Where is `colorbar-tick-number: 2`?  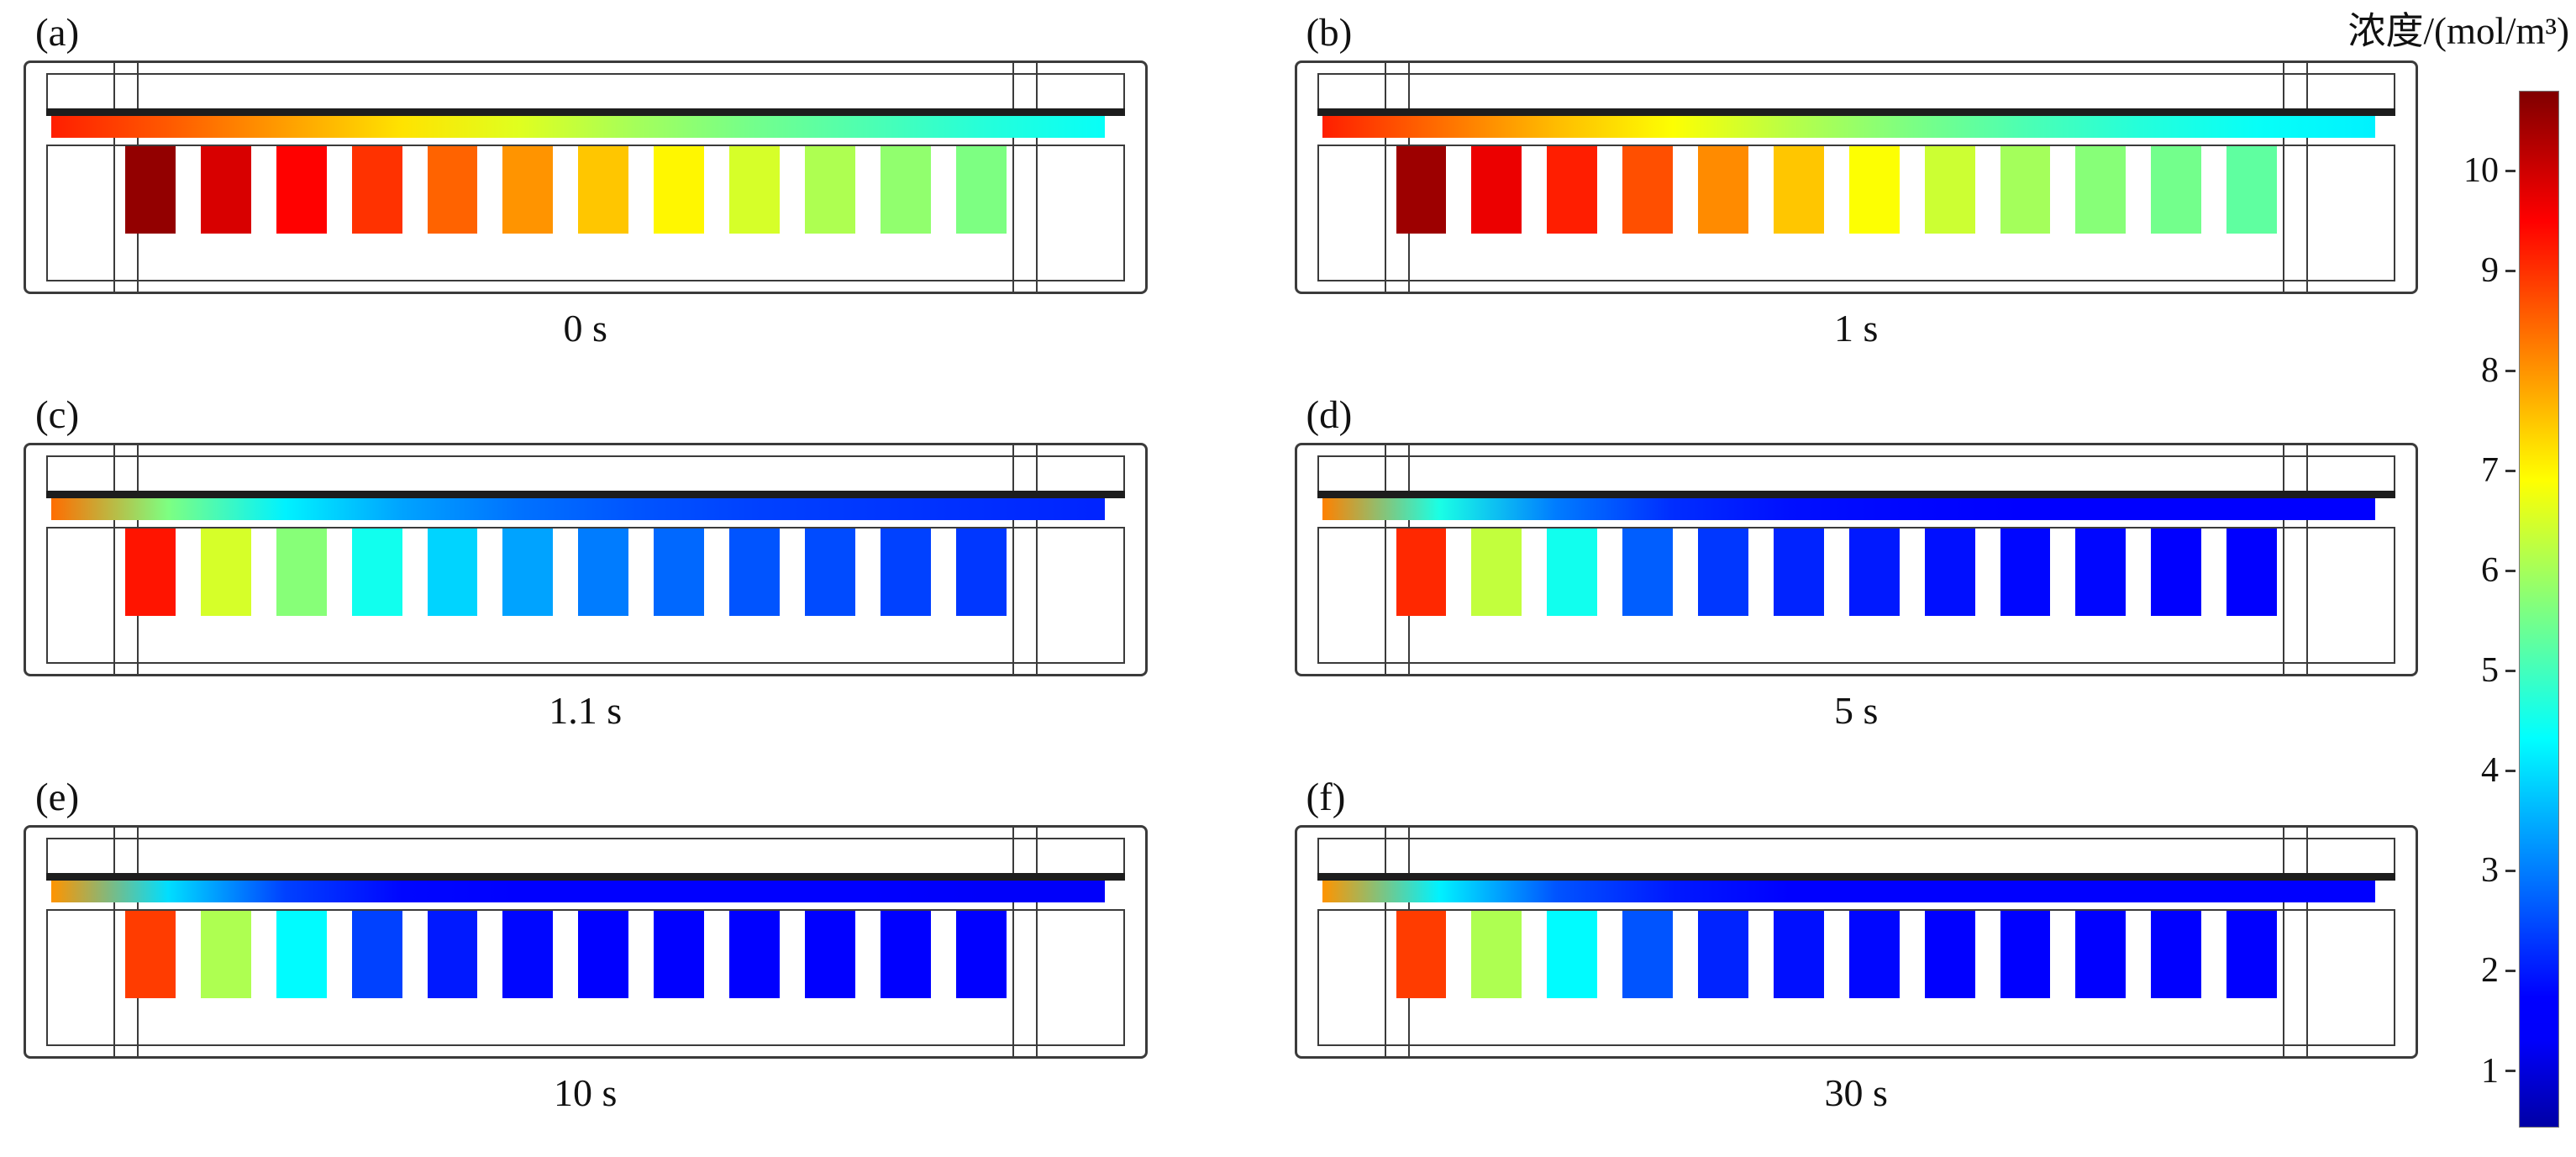
colorbar-tick-number: 2 is located at coordinates (2490, 971).